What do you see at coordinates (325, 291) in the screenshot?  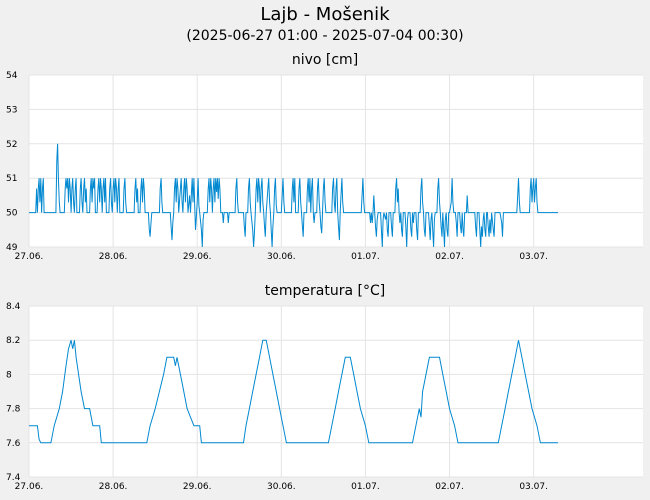 I see `panel-title-temperatura: temperatura [°C]` at bounding box center [325, 291].